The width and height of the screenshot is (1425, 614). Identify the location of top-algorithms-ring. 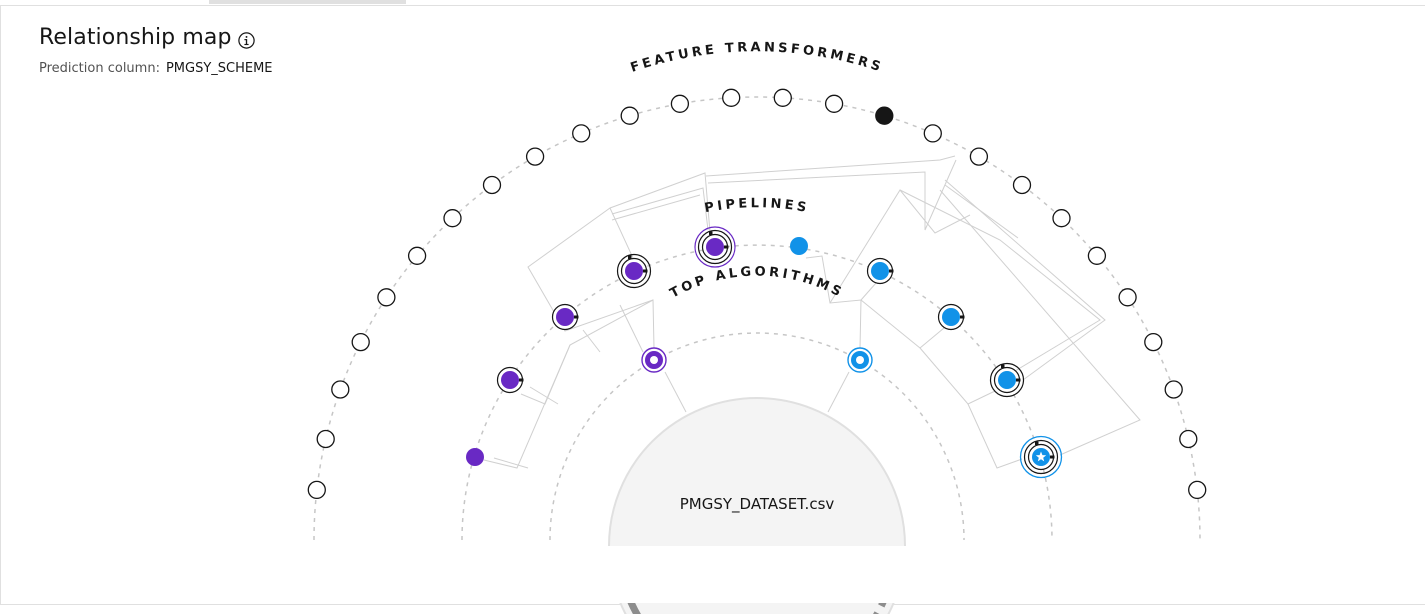
(757, 436).